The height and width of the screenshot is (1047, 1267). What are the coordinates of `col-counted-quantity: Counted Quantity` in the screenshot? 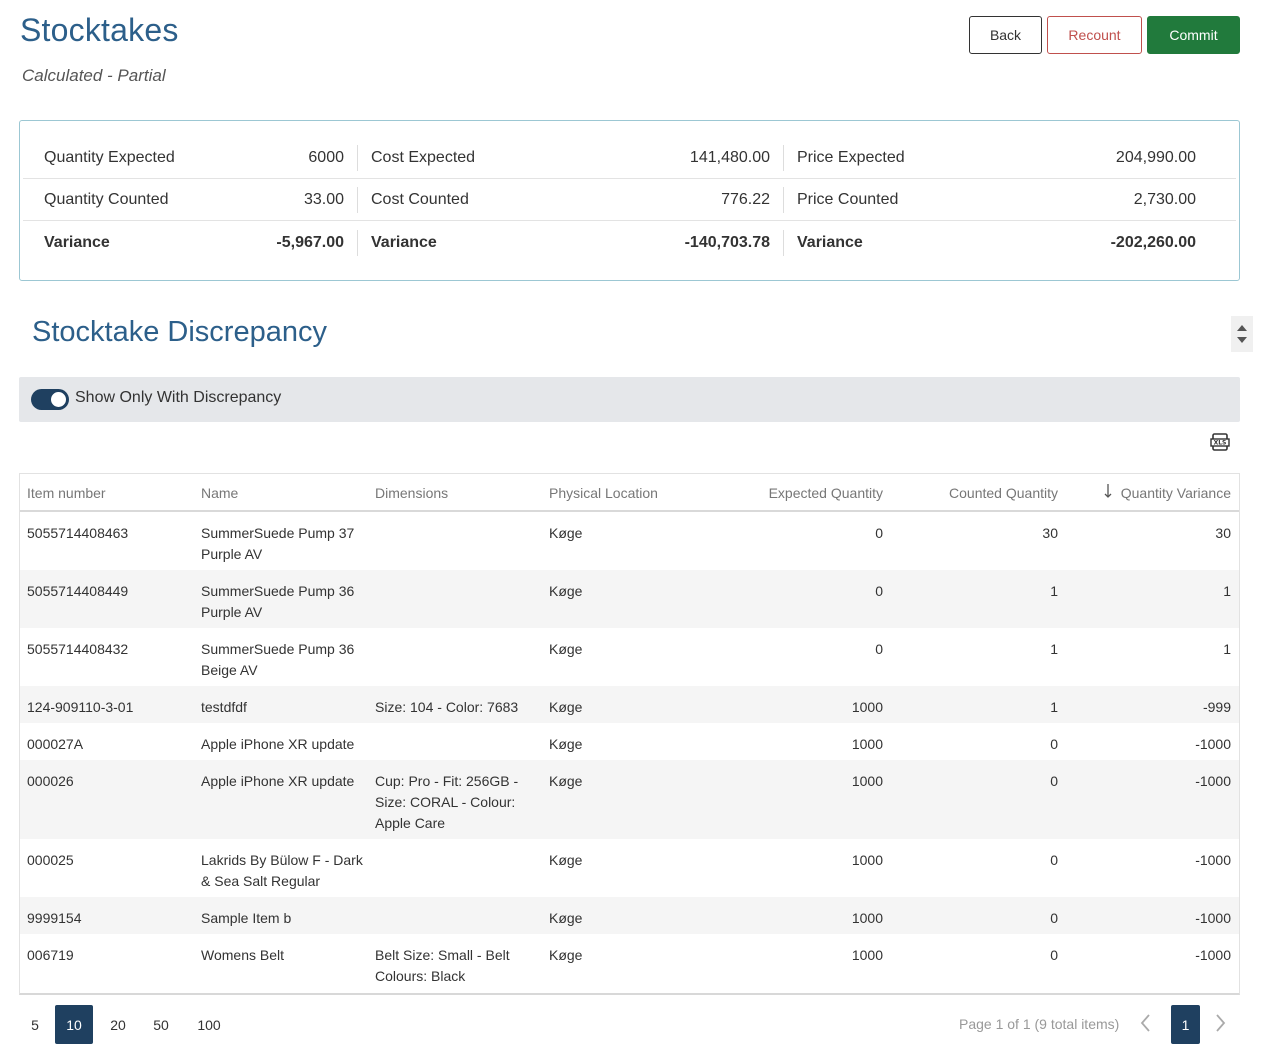 It's located at (1003, 493).